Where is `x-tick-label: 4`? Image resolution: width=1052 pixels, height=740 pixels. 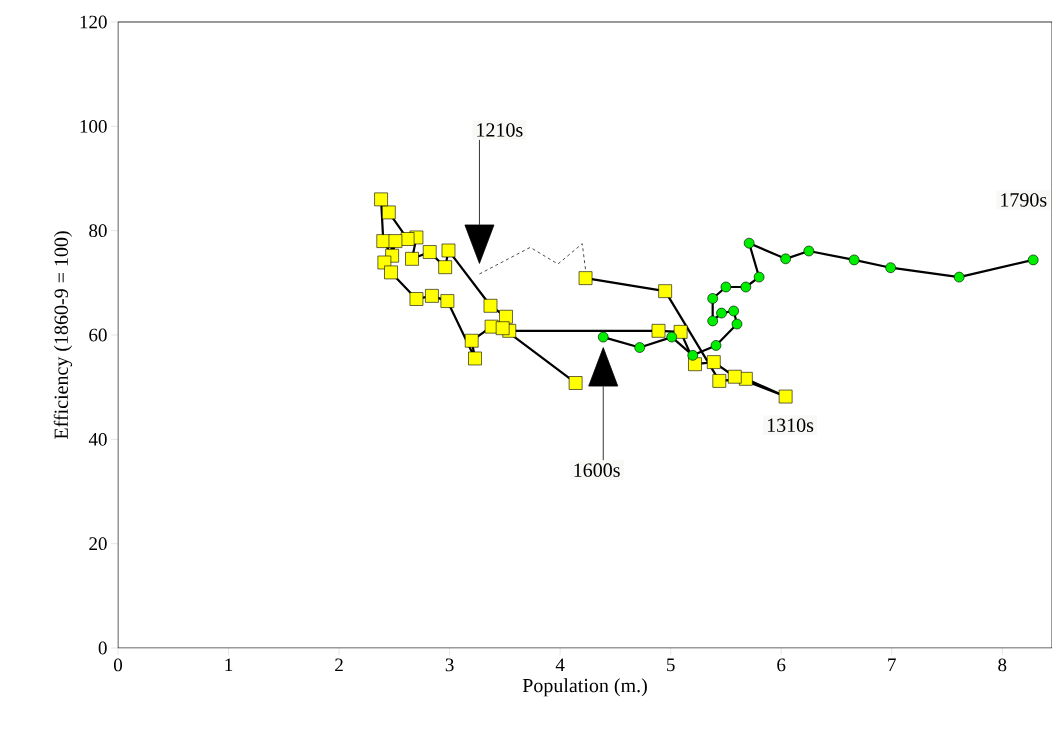
x-tick-label: 4 is located at coordinates (560, 665).